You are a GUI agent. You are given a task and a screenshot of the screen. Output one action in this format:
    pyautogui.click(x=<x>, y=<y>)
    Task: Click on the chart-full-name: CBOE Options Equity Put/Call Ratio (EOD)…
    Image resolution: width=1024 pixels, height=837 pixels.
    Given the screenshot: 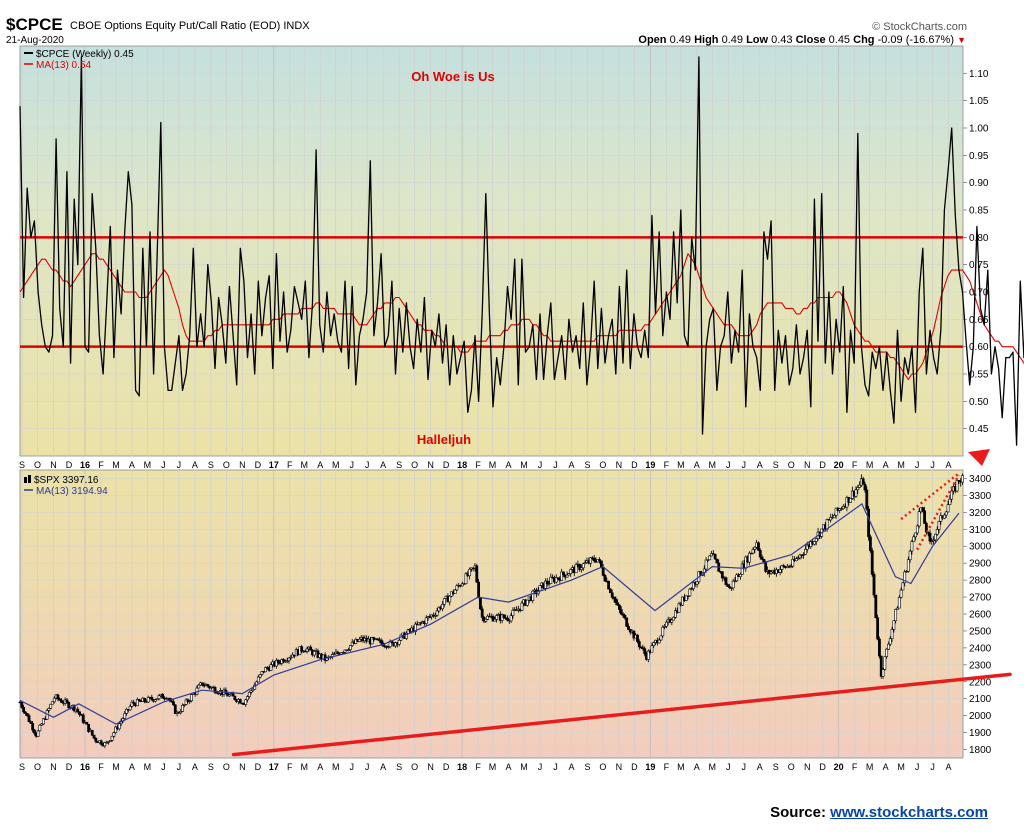 What is the action you would take?
    pyautogui.click(x=190, y=26)
    